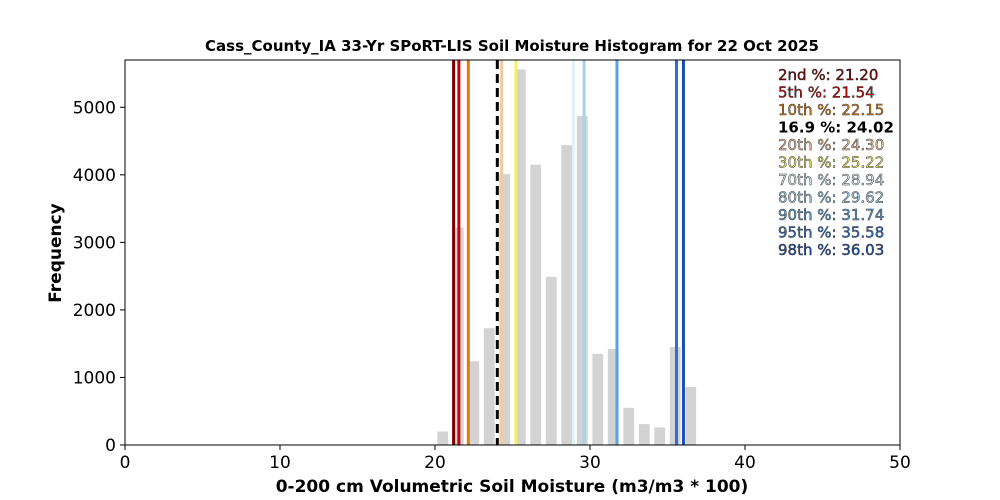 The height and width of the screenshot is (500, 1000). I want to click on y-tick-label-1: 1000, so click(94, 378).